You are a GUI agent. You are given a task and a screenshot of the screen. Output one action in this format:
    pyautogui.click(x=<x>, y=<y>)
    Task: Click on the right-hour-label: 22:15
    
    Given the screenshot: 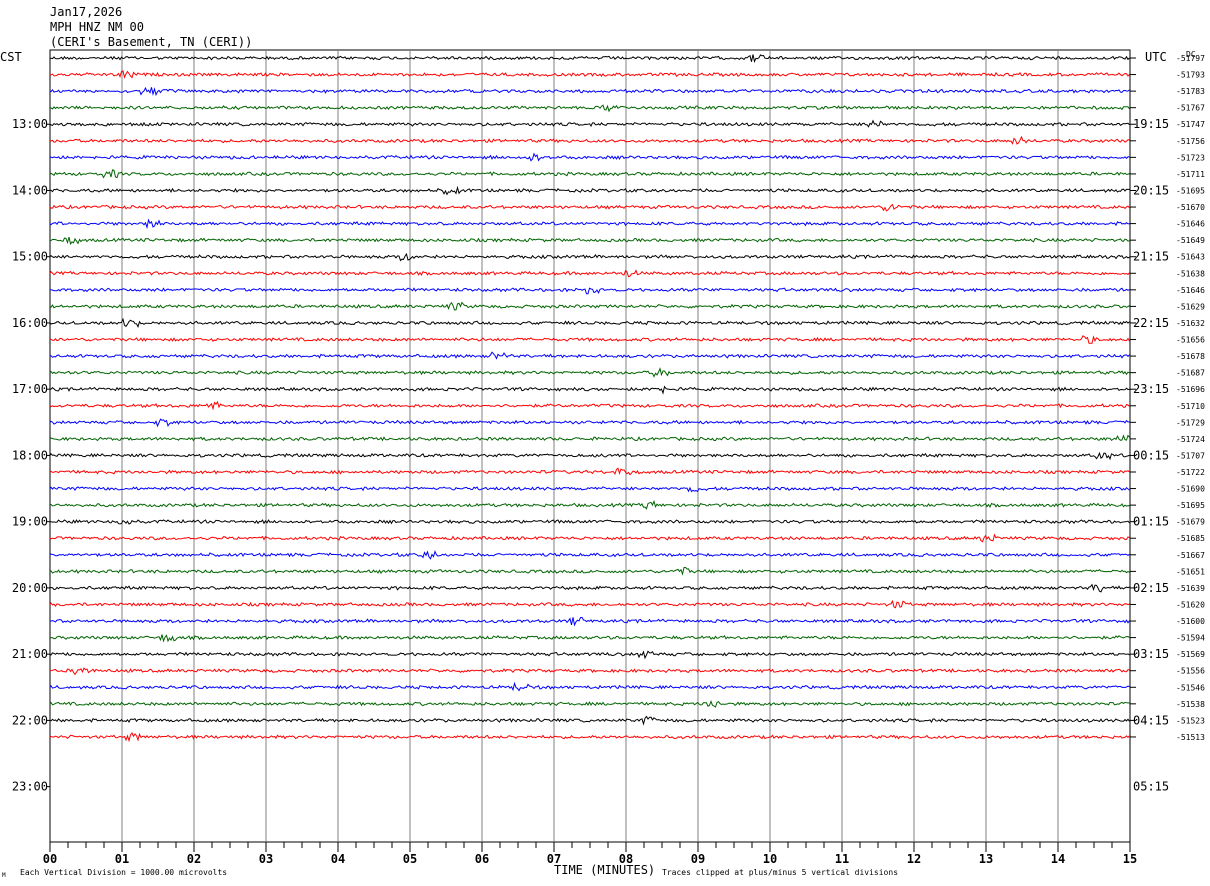 What is the action you would take?
    pyautogui.click(x=1151, y=323)
    